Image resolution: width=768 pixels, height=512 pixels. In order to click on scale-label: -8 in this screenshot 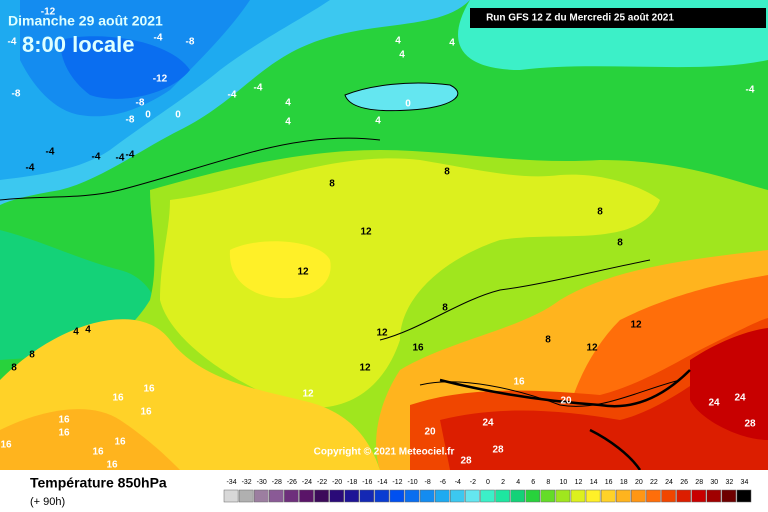, I will do `click(428, 482)`.